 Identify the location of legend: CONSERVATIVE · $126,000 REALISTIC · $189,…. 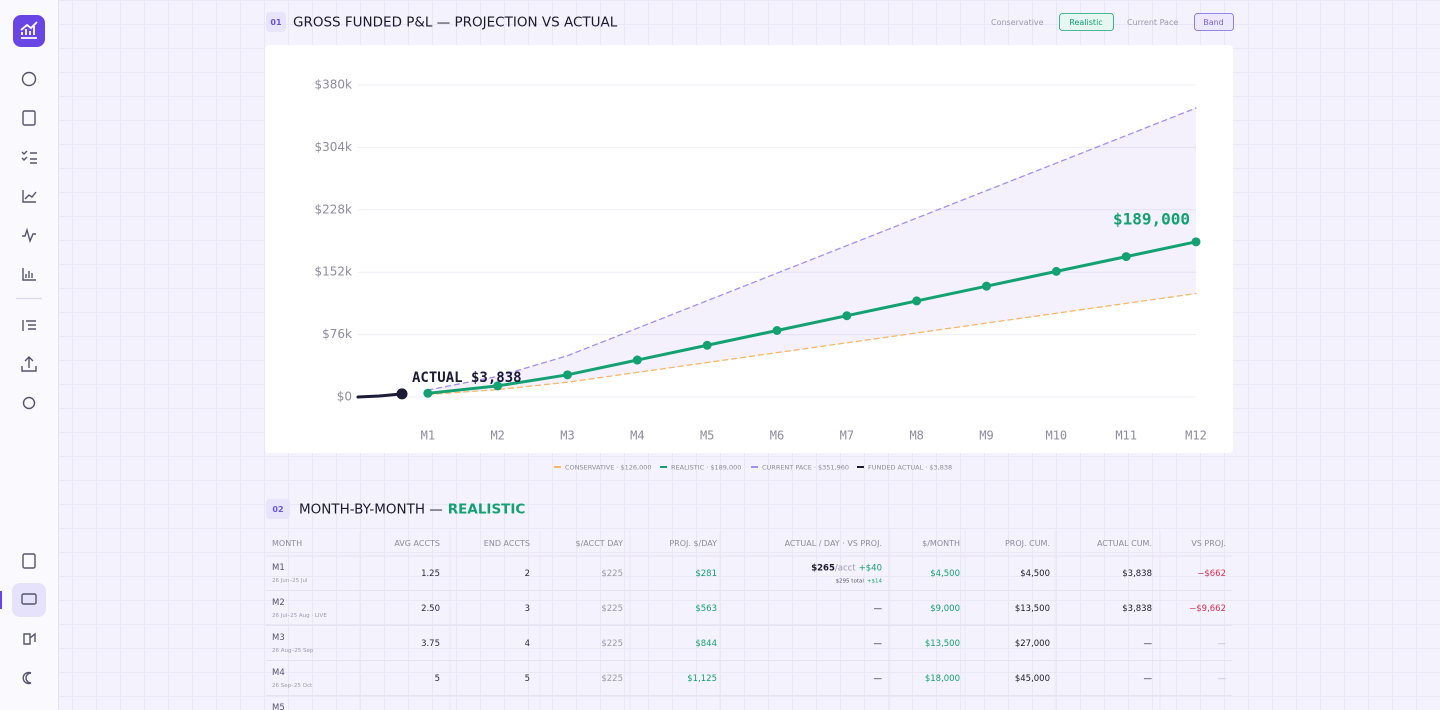
(753, 468).